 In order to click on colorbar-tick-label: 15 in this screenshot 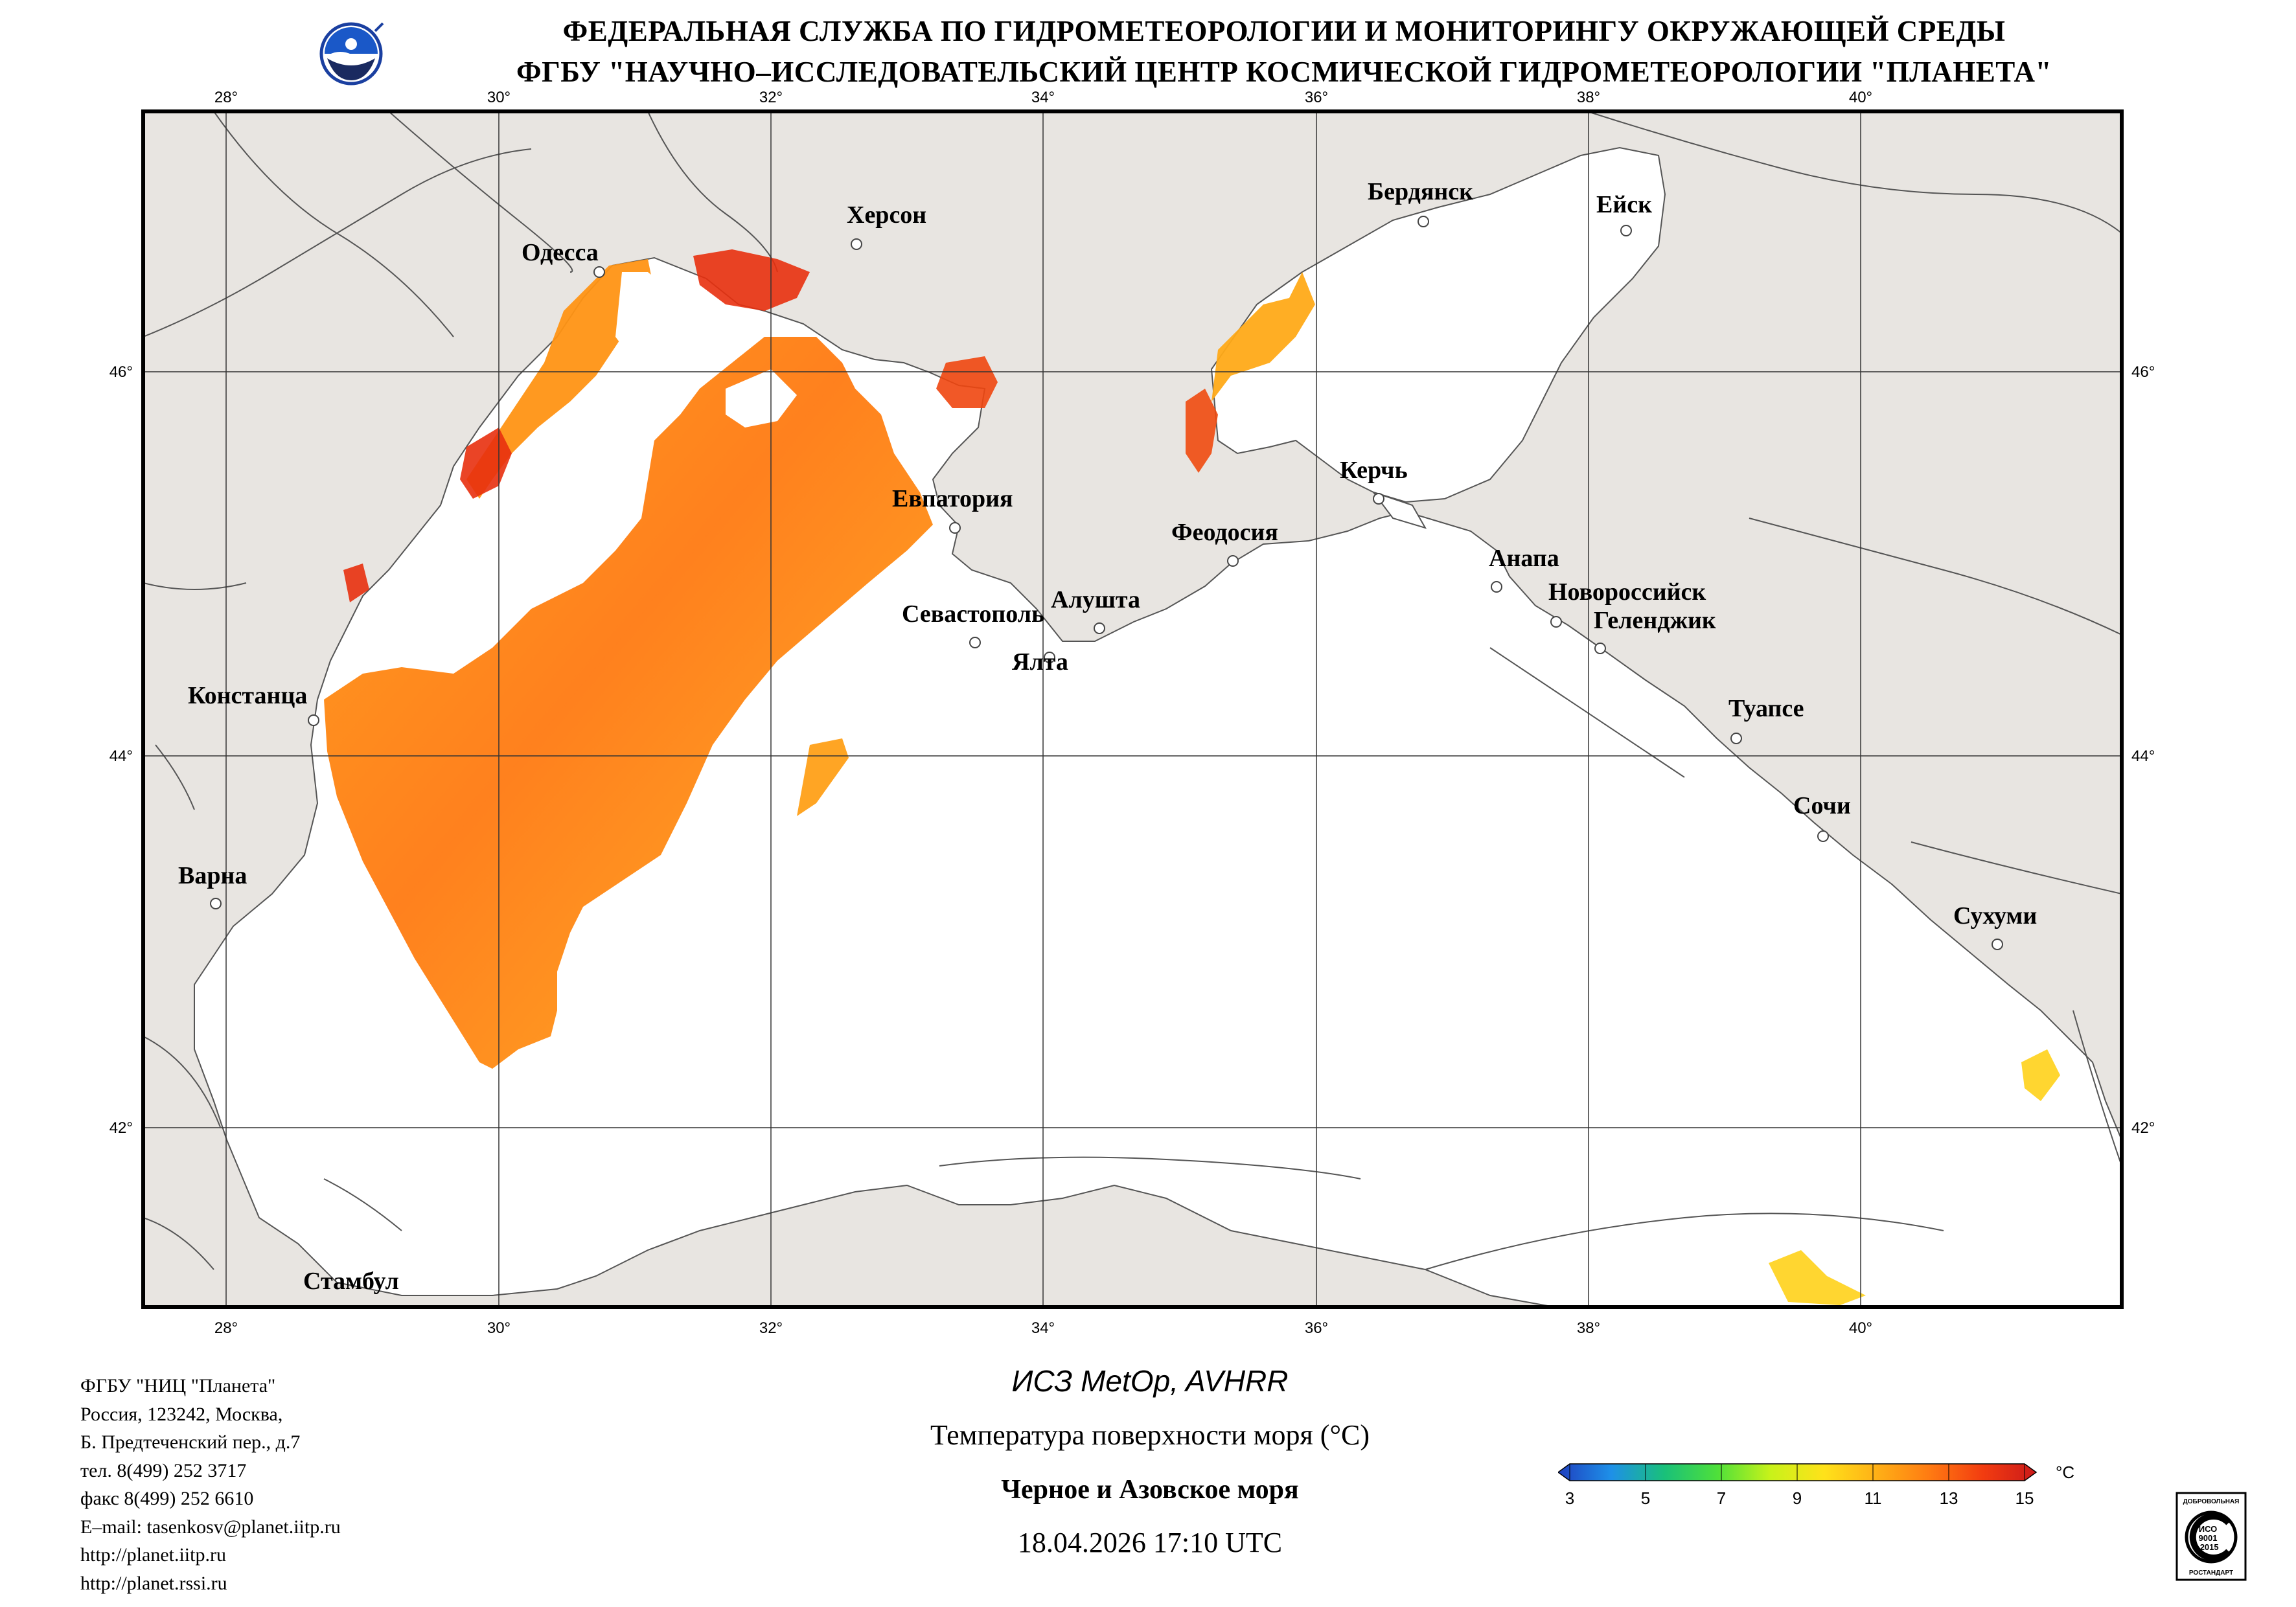, I will do `click(2024, 1498)`.